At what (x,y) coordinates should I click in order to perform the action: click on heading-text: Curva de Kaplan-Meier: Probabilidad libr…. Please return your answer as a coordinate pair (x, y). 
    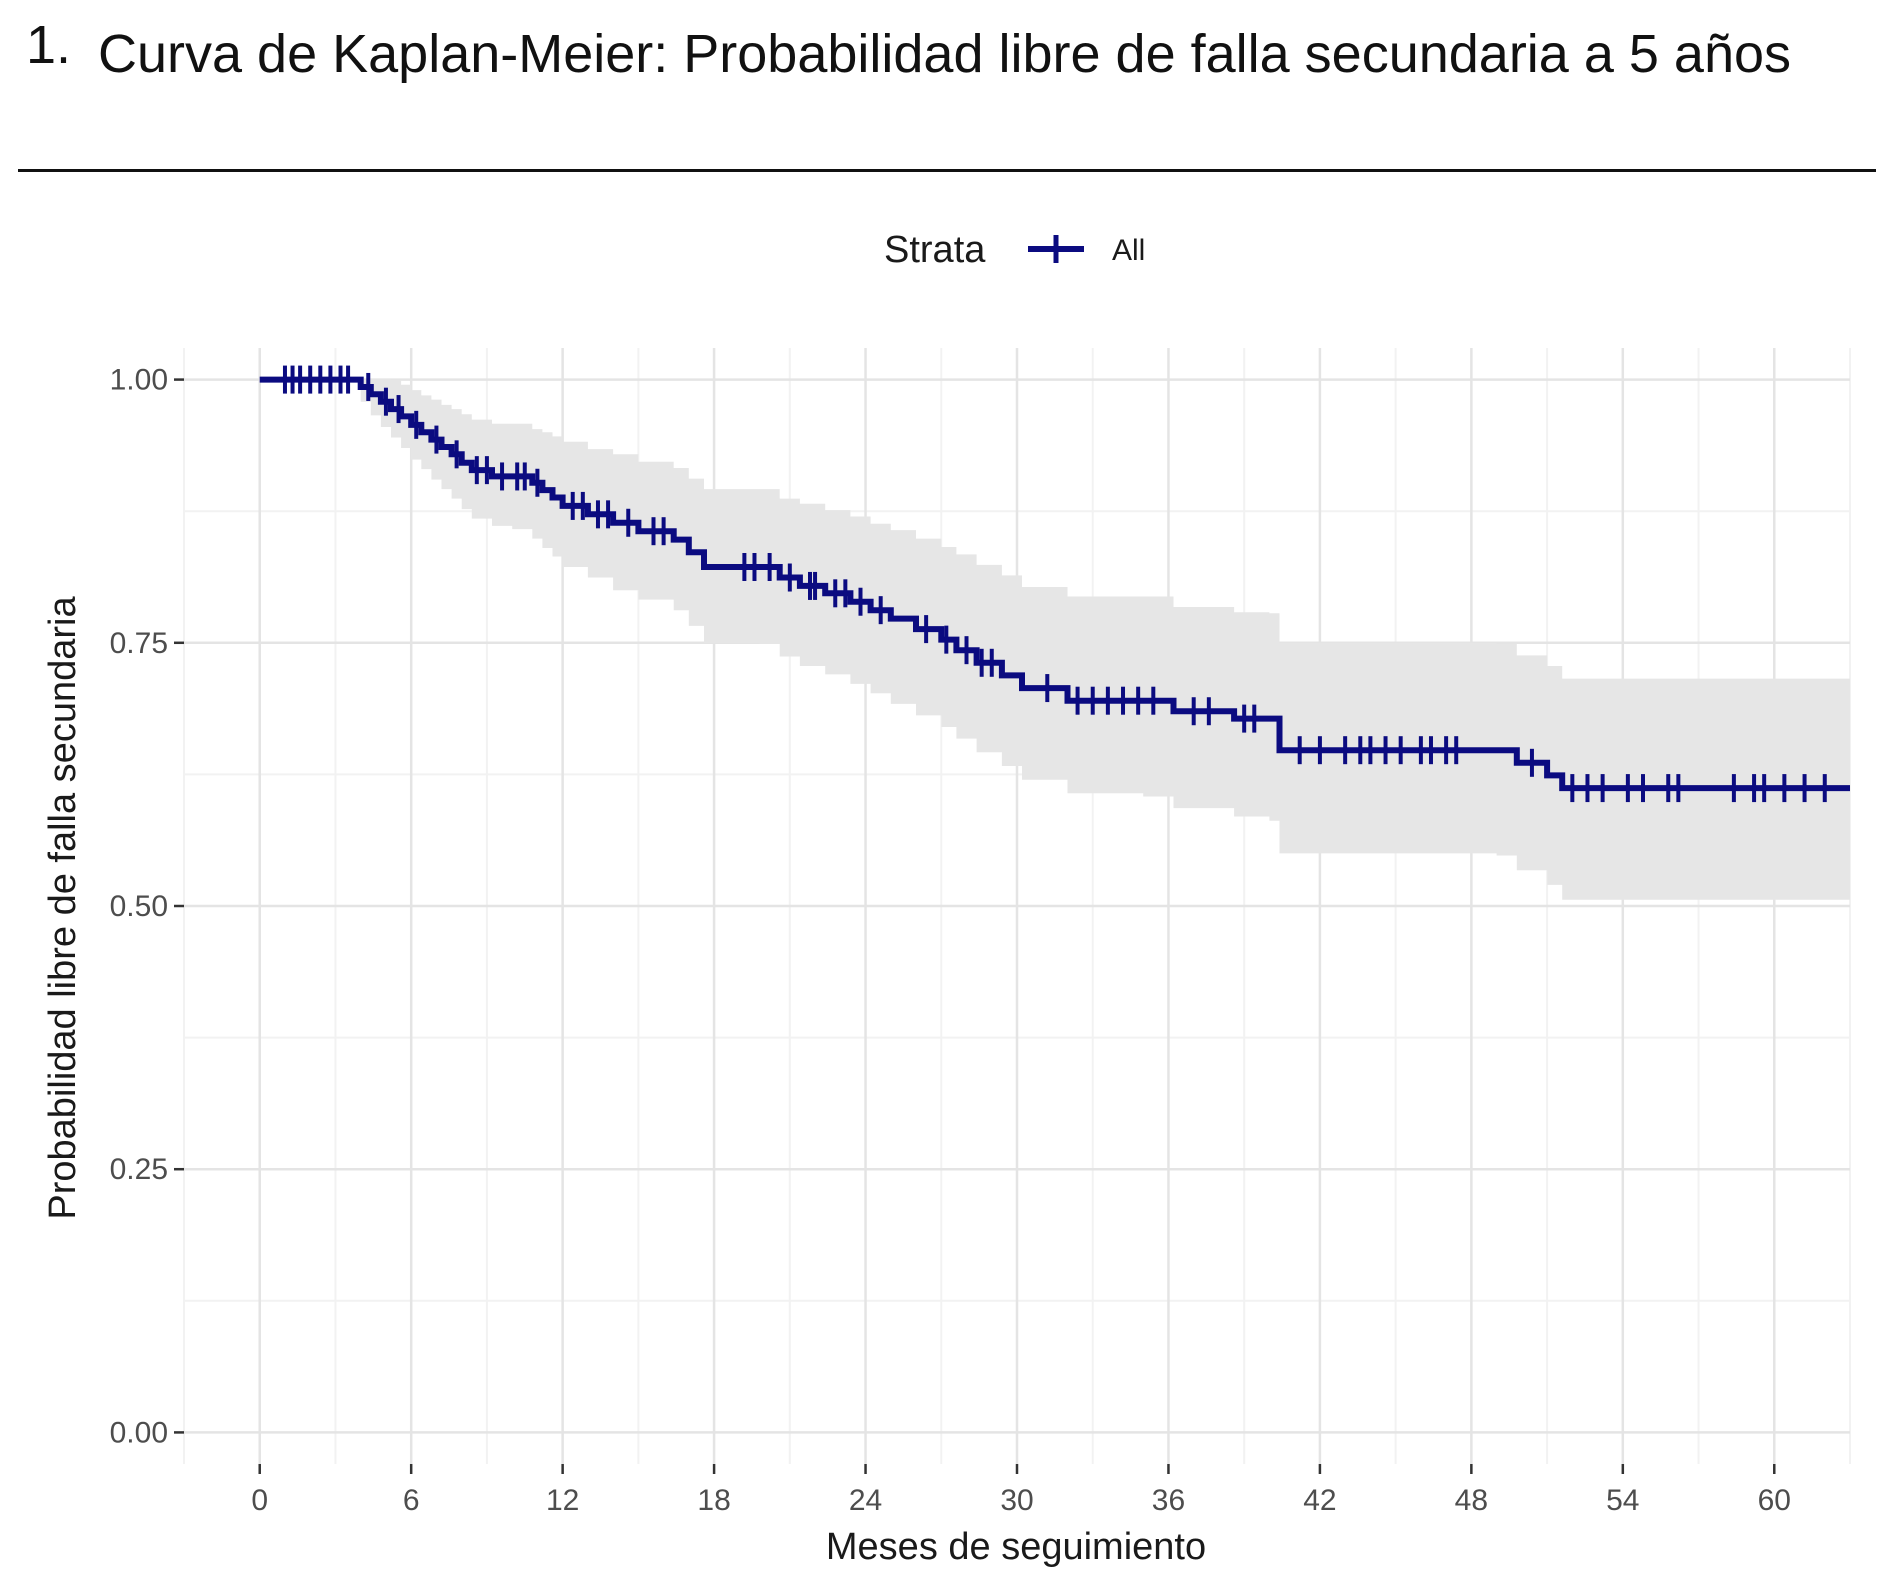
    Looking at the image, I should click on (945, 54).